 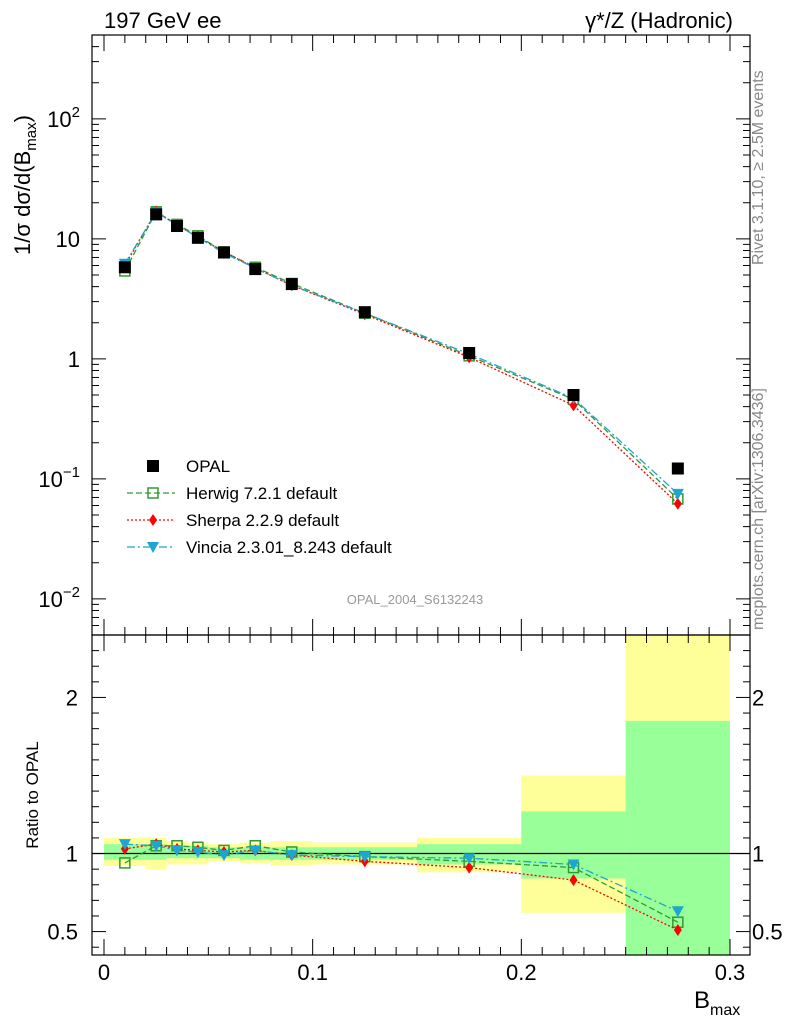 I want to click on ratio-y-axis-title: Ratio to OPAL, so click(x=32, y=794).